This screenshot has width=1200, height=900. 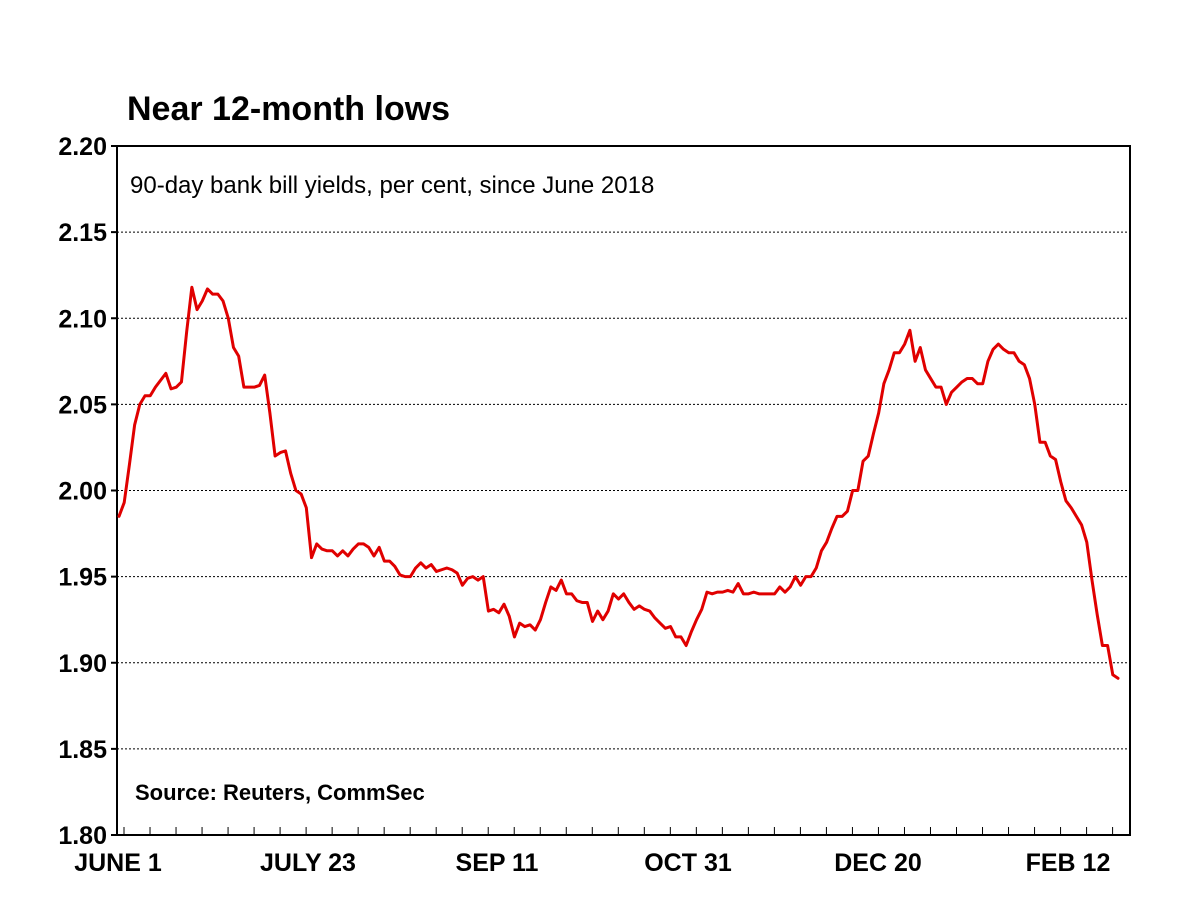 I want to click on x-axis: JUNE 1 JULY 23 SEP 11 OCT 31 DEC 20 FEB 12, so click(x=592, y=863).